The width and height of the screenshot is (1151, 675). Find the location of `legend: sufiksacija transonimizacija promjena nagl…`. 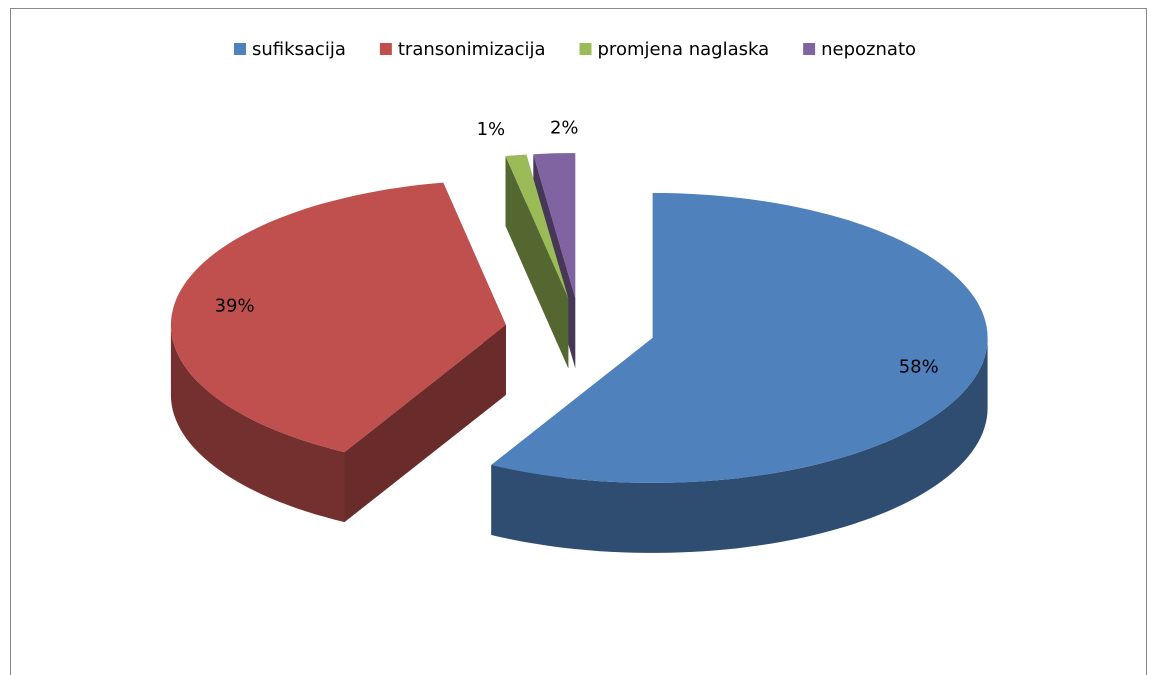

legend: sufiksacija transonimizacija promjena nagl… is located at coordinates (574, 49).